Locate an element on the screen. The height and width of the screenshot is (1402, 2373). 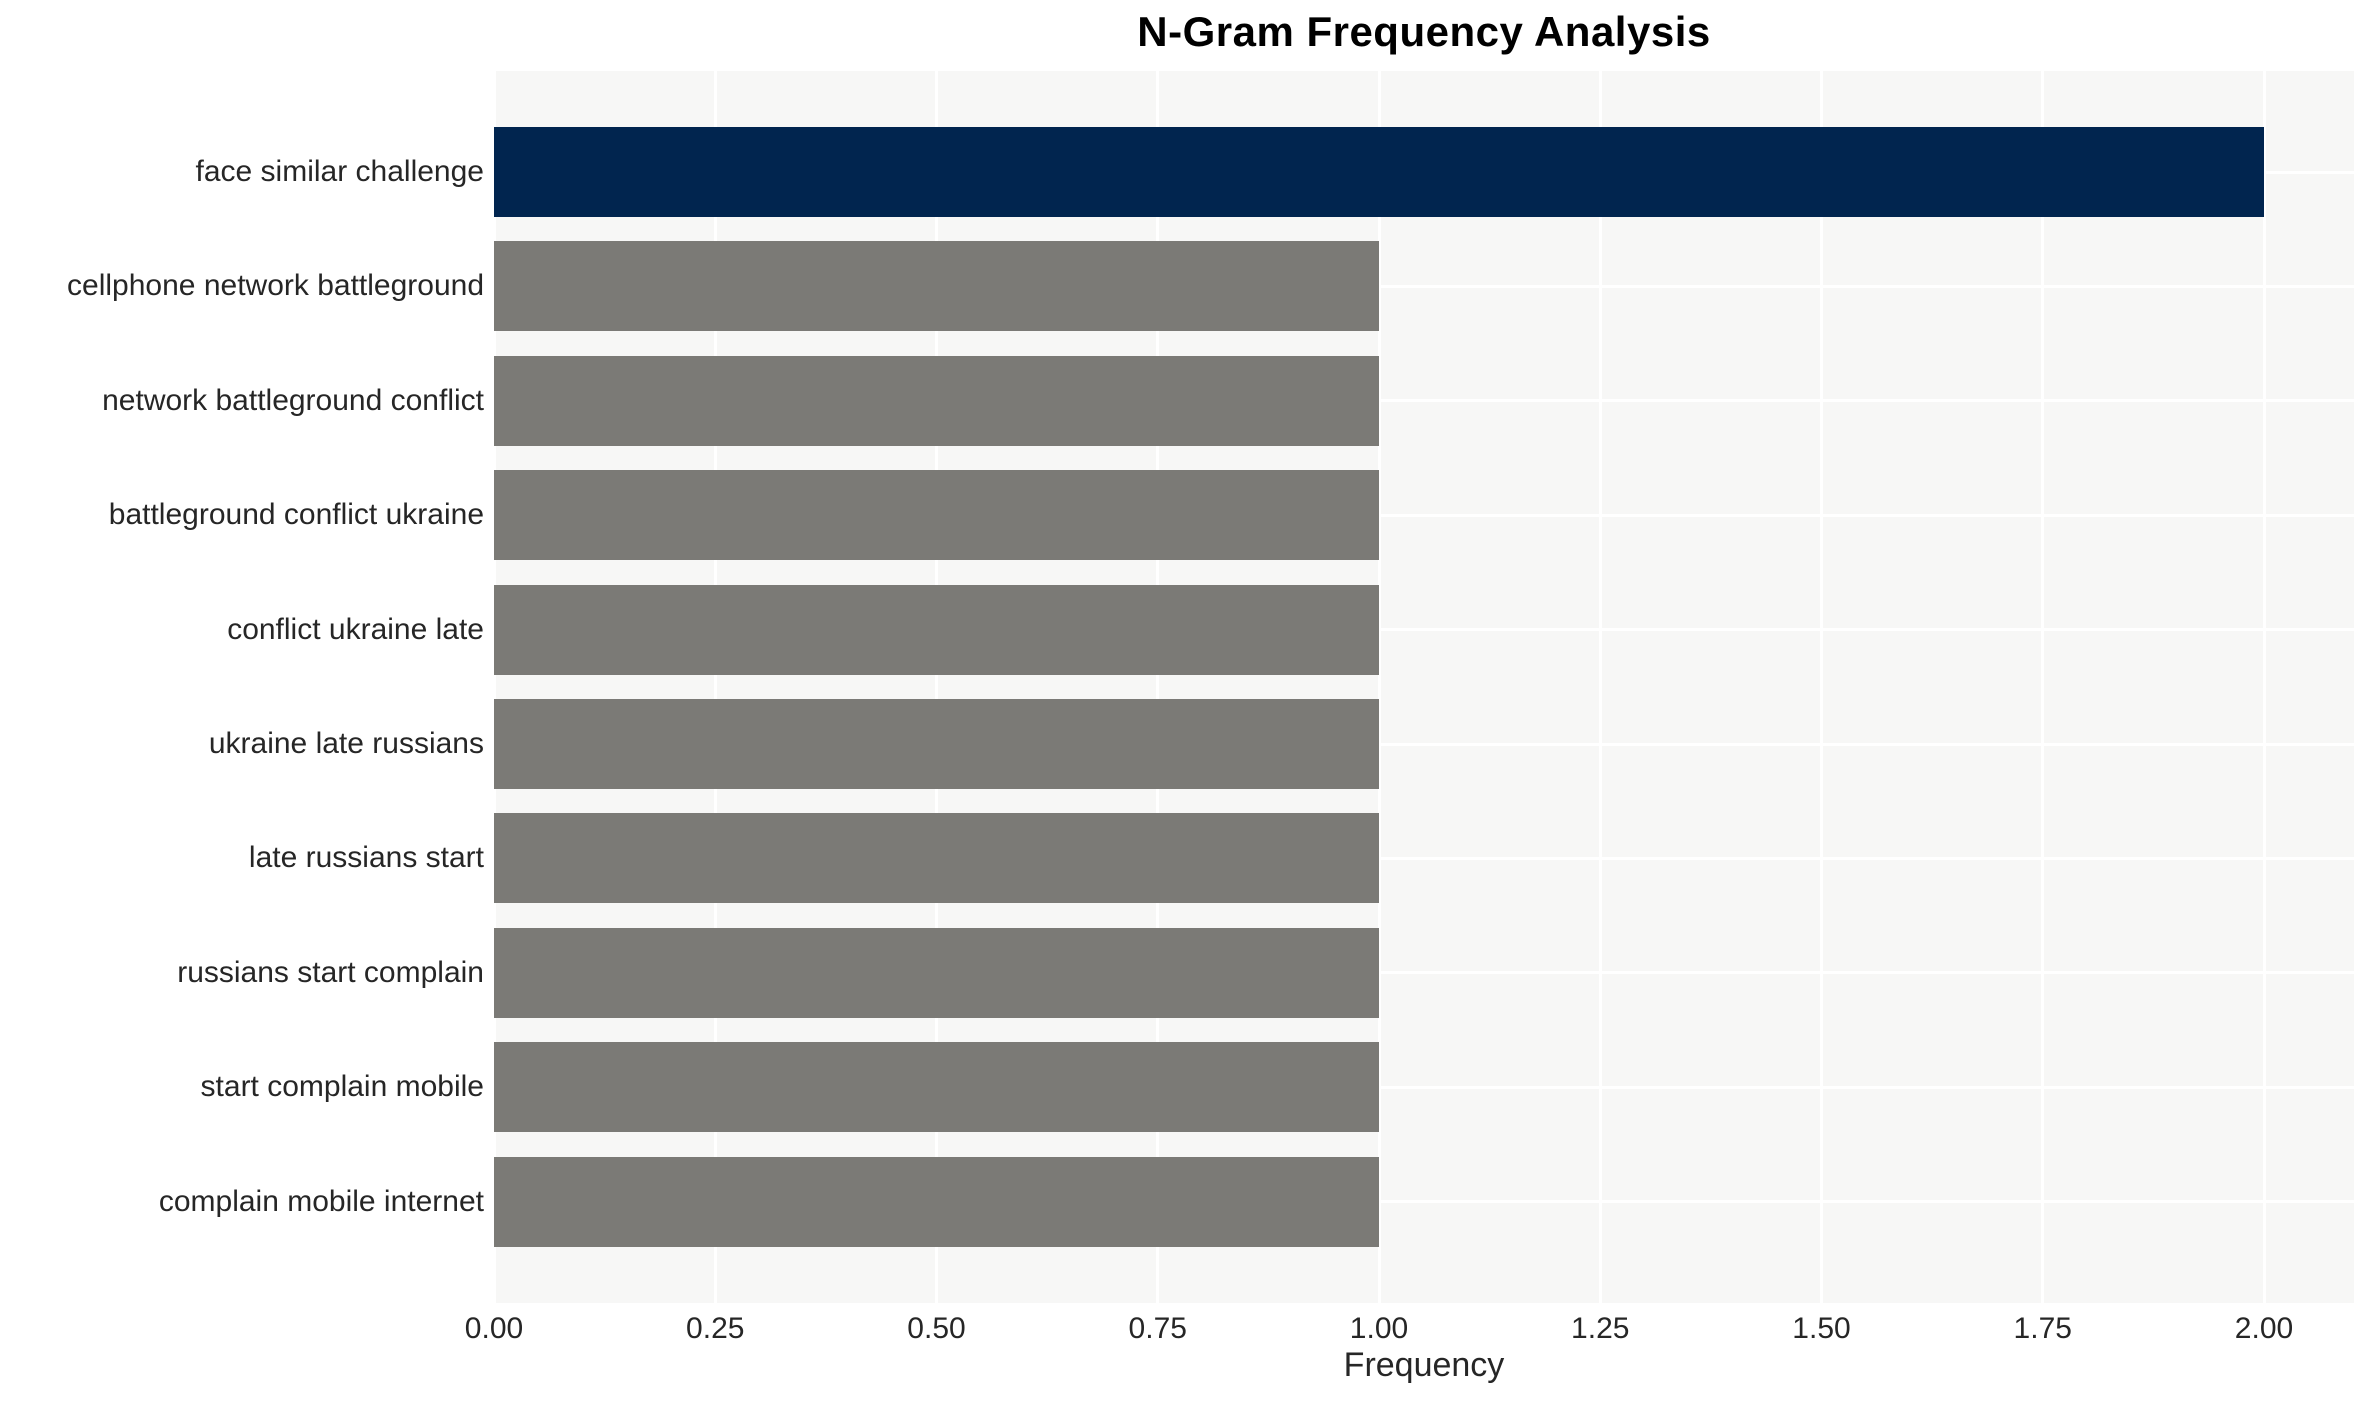
x-tick-label: 0.75 is located at coordinates (1157, 1328).